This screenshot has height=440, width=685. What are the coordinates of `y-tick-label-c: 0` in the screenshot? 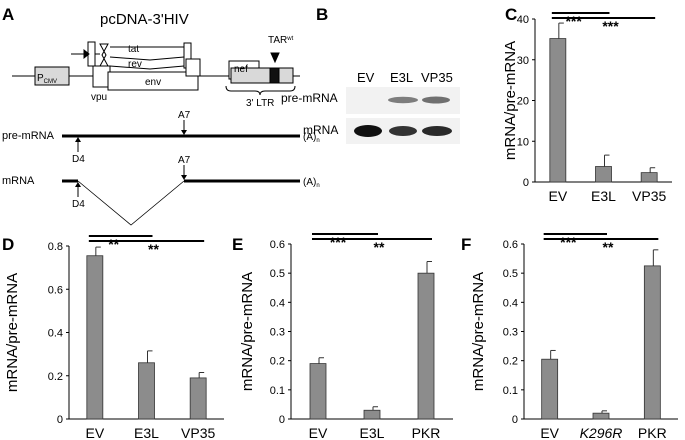 It's located at (526, 183).